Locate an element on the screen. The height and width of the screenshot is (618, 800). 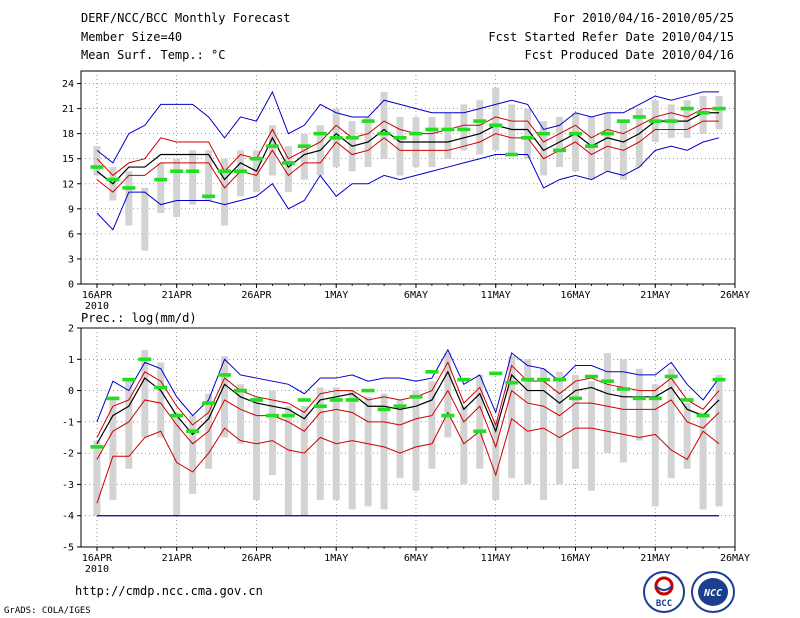
source-url: http://cmdp.ncc.cma.gov.cn is located at coordinates (169, 591).